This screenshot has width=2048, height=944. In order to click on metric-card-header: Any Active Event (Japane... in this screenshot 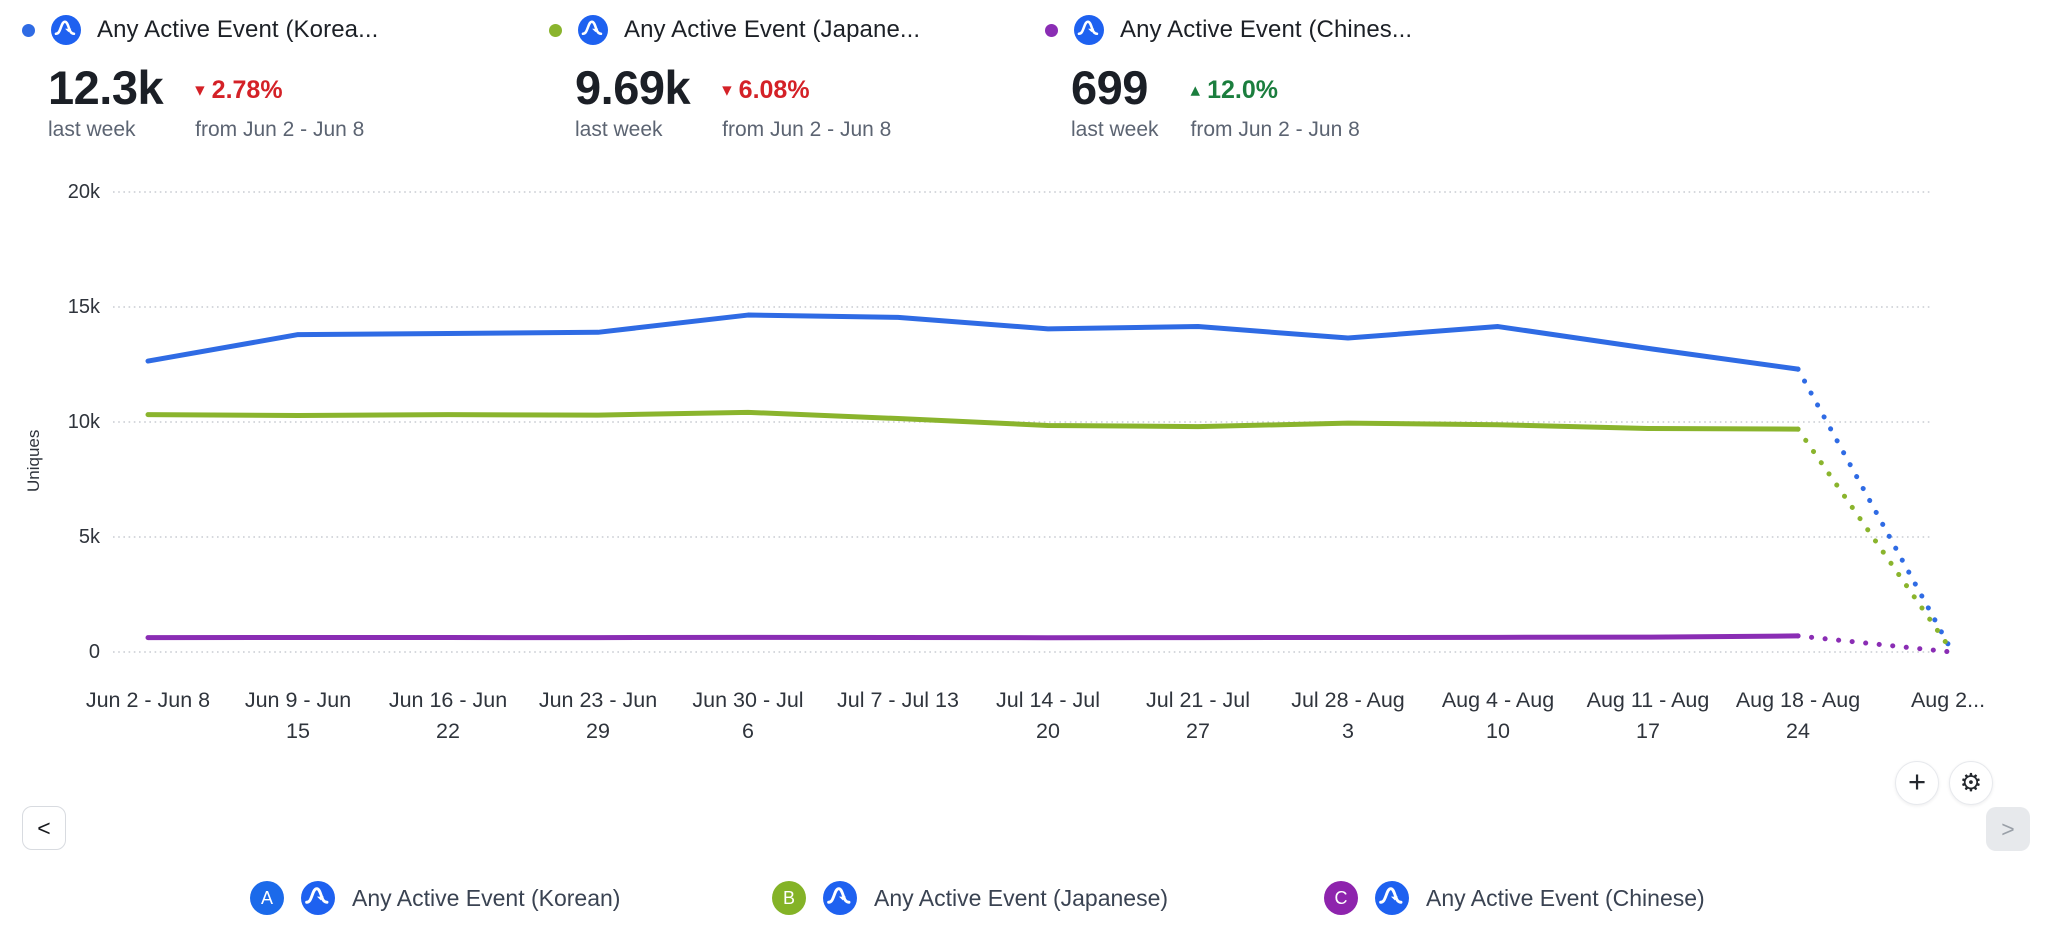, I will do `click(734, 30)`.